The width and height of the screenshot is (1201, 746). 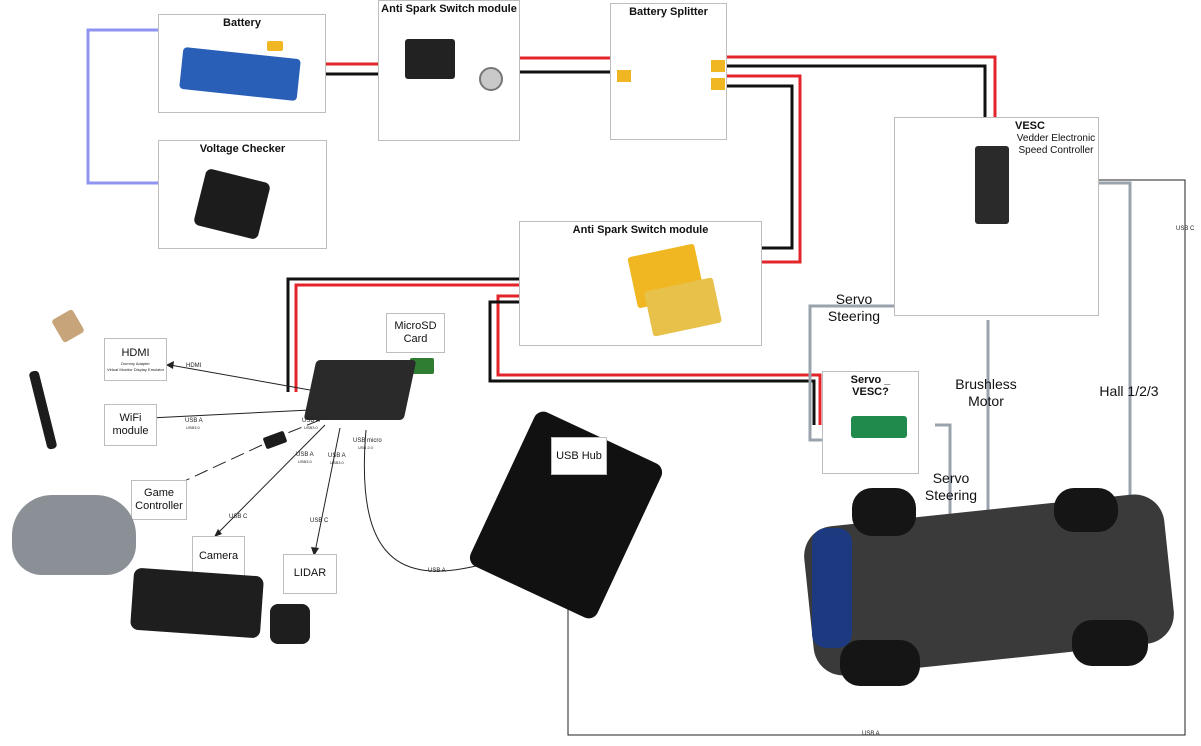 I want to click on game-line1: Game, so click(x=159, y=493).